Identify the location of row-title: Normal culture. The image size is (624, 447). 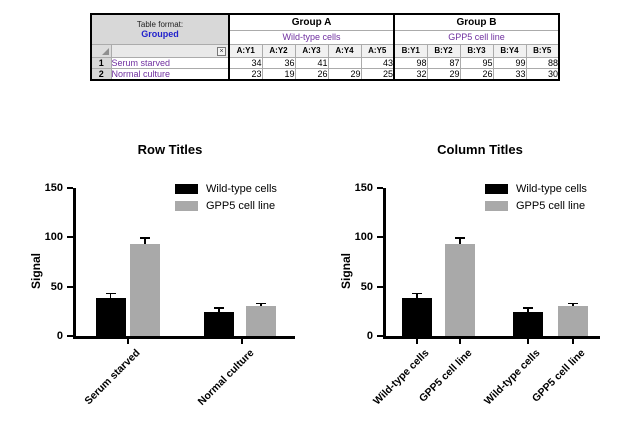
(170, 73).